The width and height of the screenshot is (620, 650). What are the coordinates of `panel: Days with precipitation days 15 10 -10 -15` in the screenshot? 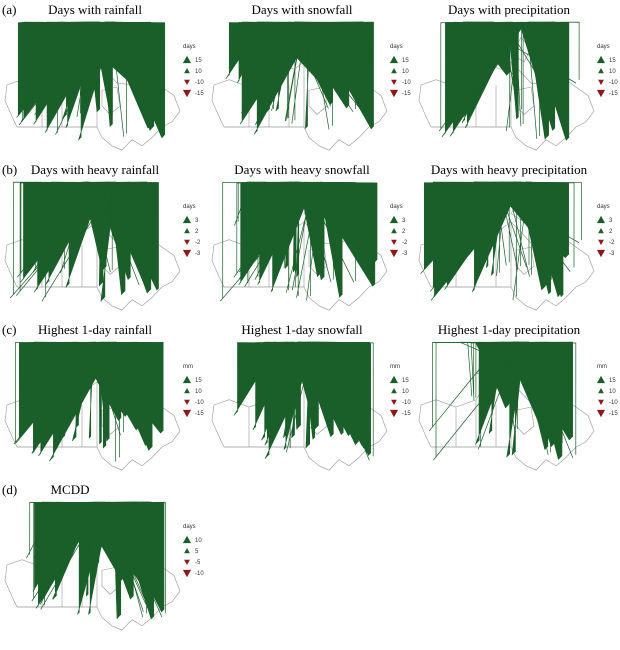 It's located at (518, 76).